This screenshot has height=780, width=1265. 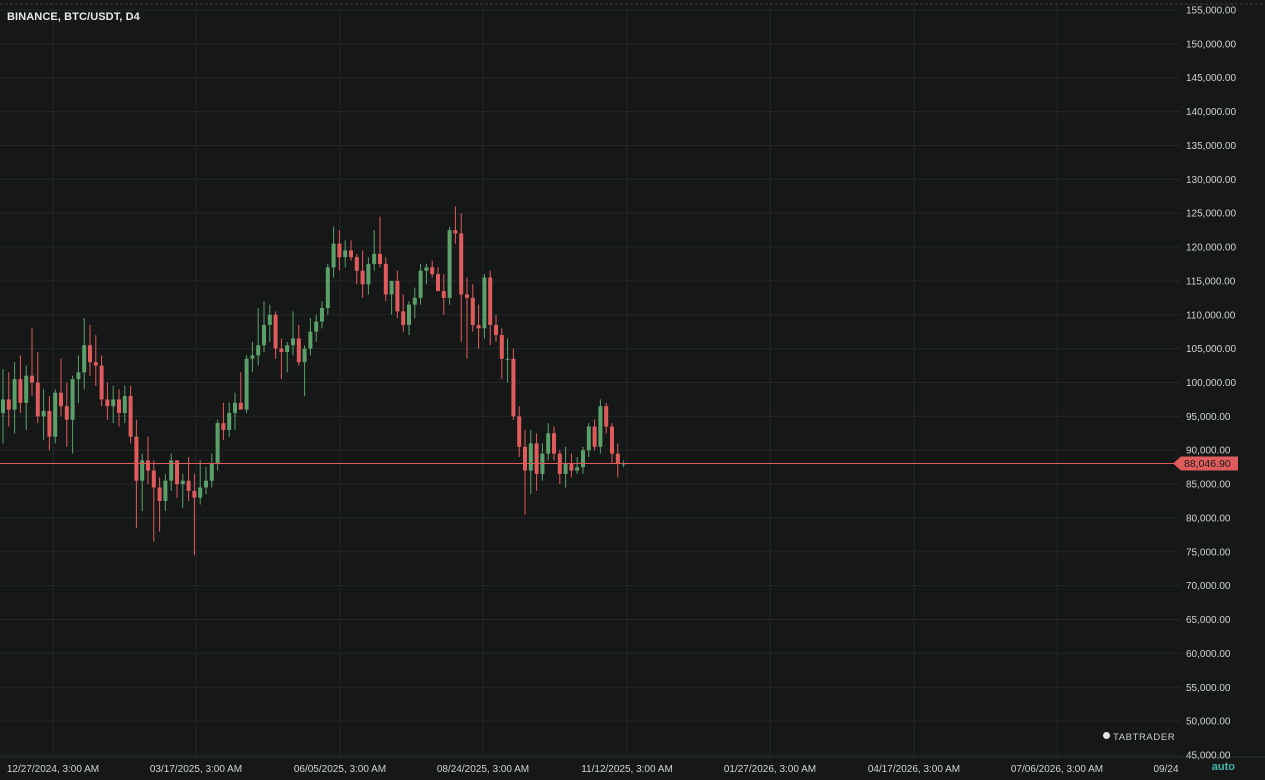 I want to click on x-tick-label: 09/24, so click(x=1165, y=769).